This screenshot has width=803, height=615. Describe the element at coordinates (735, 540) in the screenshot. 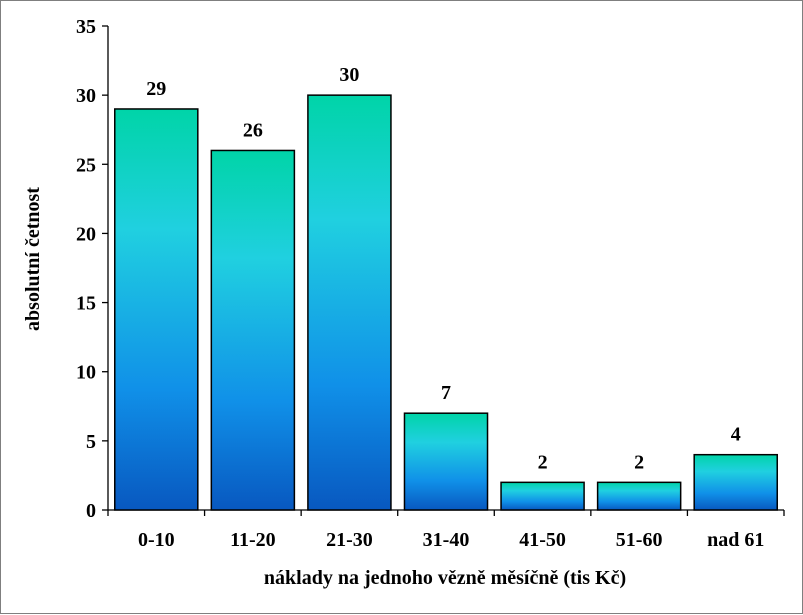

I see `x-tick-label: nad 61` at that location.